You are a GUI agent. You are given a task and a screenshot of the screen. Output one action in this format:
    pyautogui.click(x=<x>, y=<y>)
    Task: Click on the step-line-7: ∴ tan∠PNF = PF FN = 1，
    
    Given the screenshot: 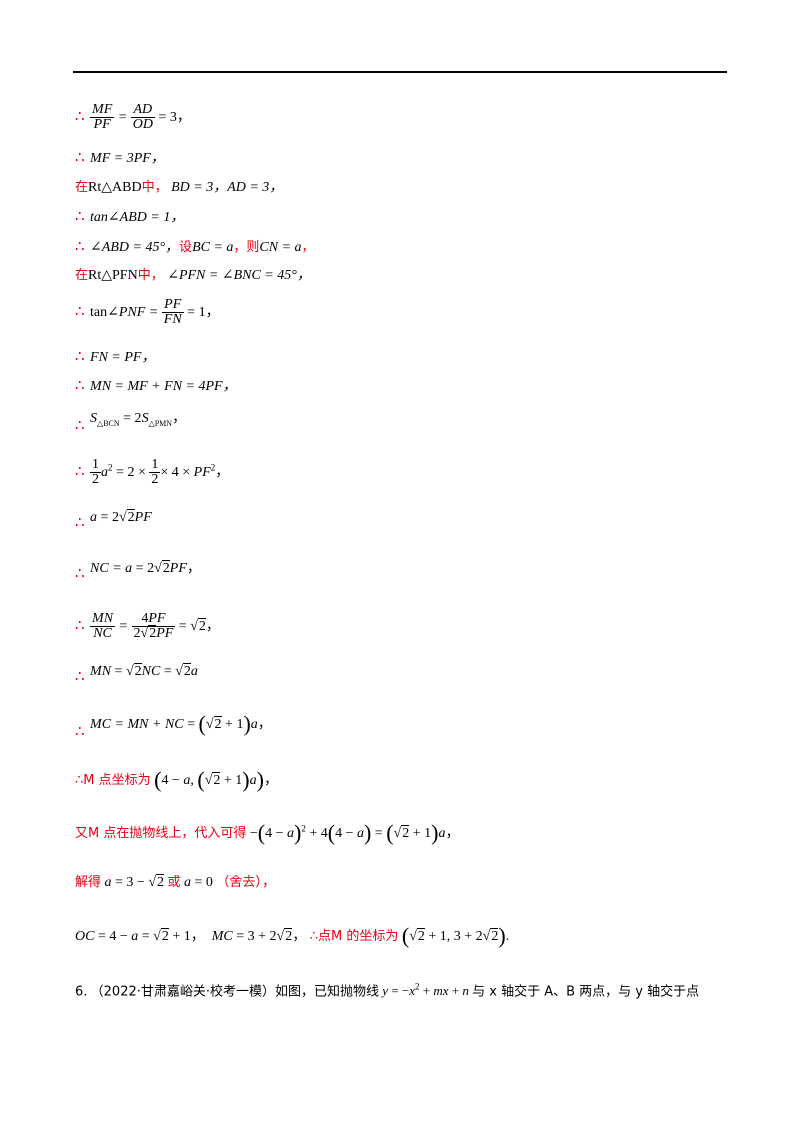 What is the action you would take?
    pyautogui.click(x=147, y=312)
    